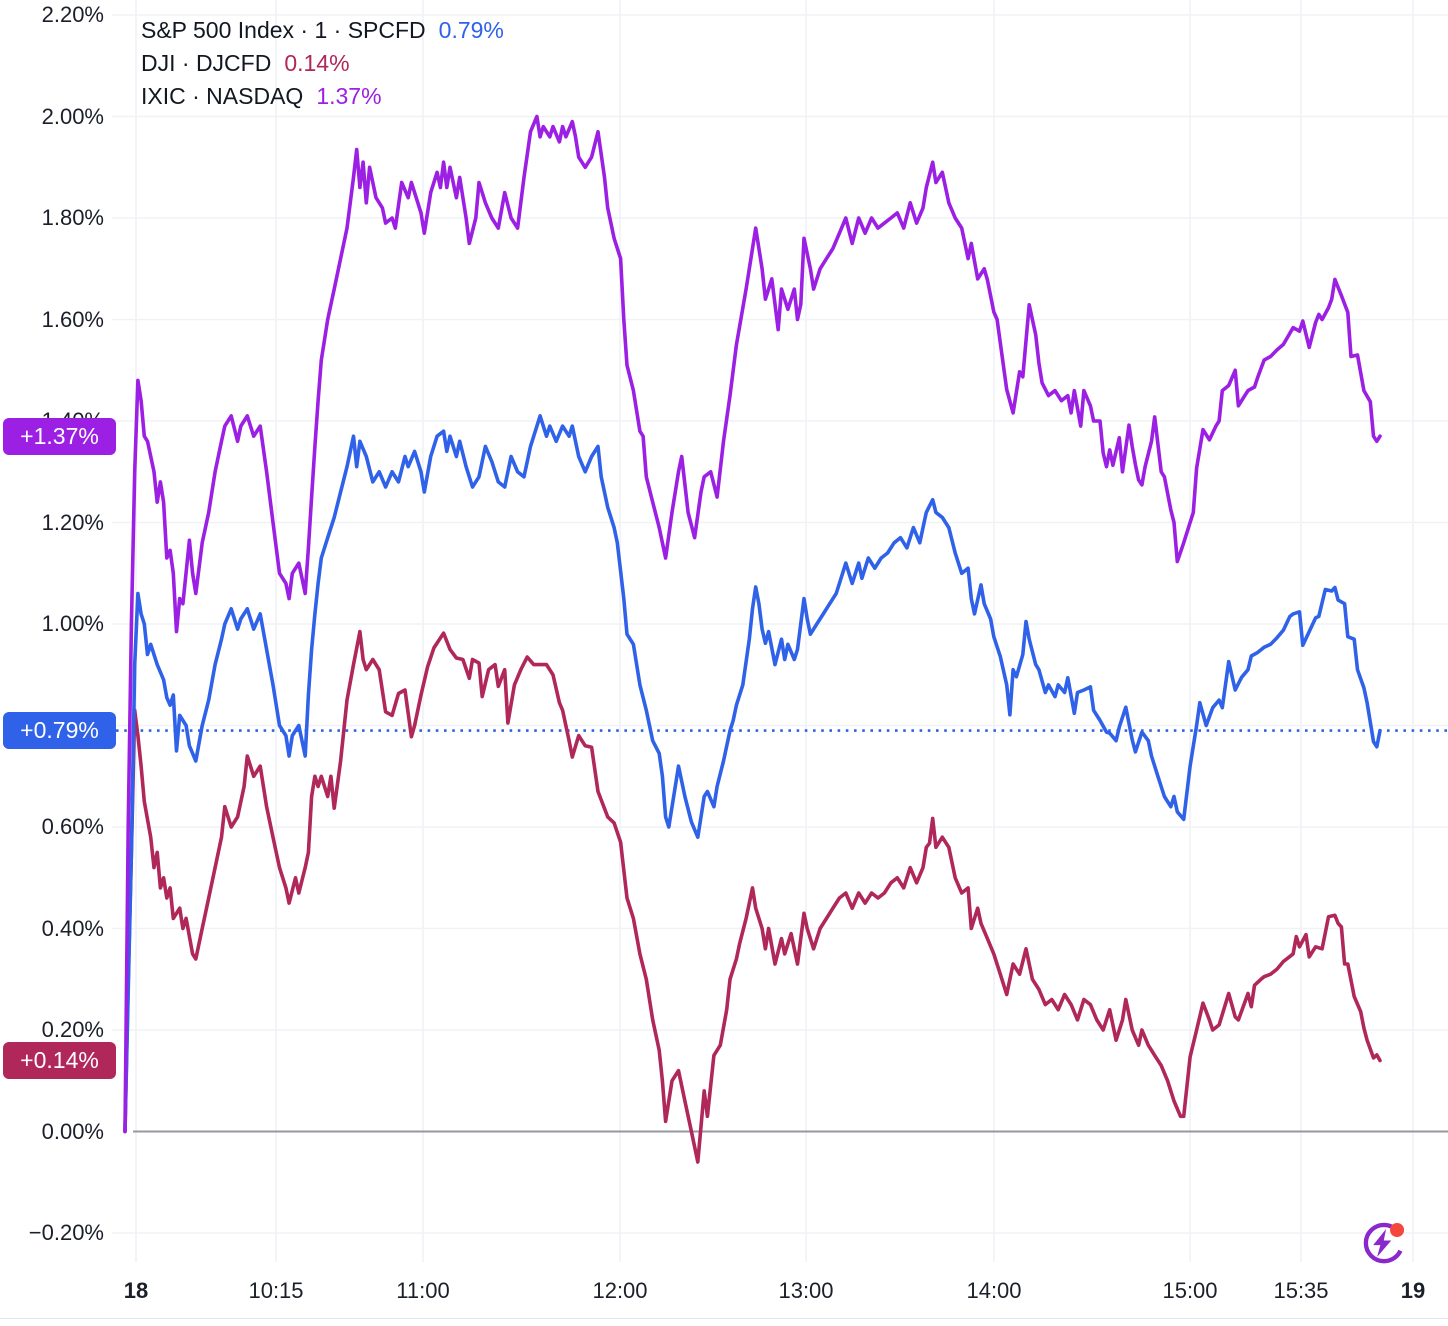 This screenshot has width=1448, height=1326. I want to click on tradingview-flash-logo, so click(1384, 1242).